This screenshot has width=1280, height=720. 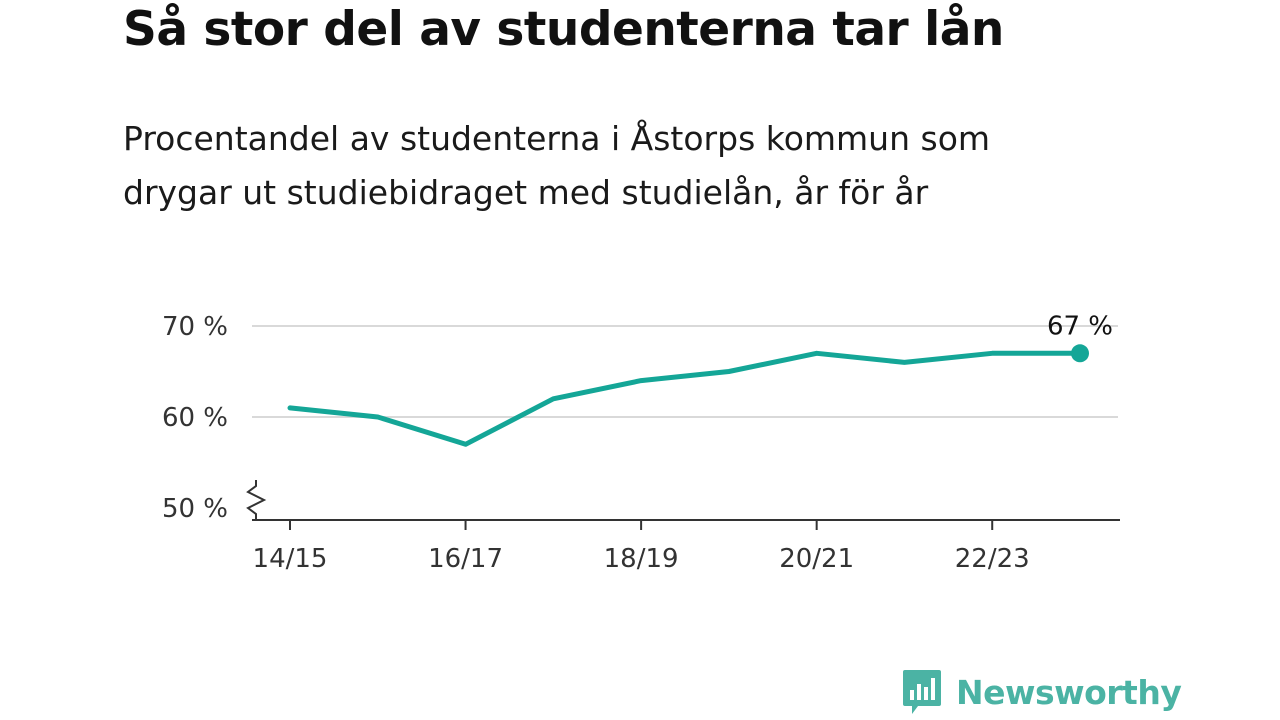 What do you see at coordinates (1080, 326) in the screenshot?
I see `end-value-label: 67 %` at bounding box center [1080, 326].